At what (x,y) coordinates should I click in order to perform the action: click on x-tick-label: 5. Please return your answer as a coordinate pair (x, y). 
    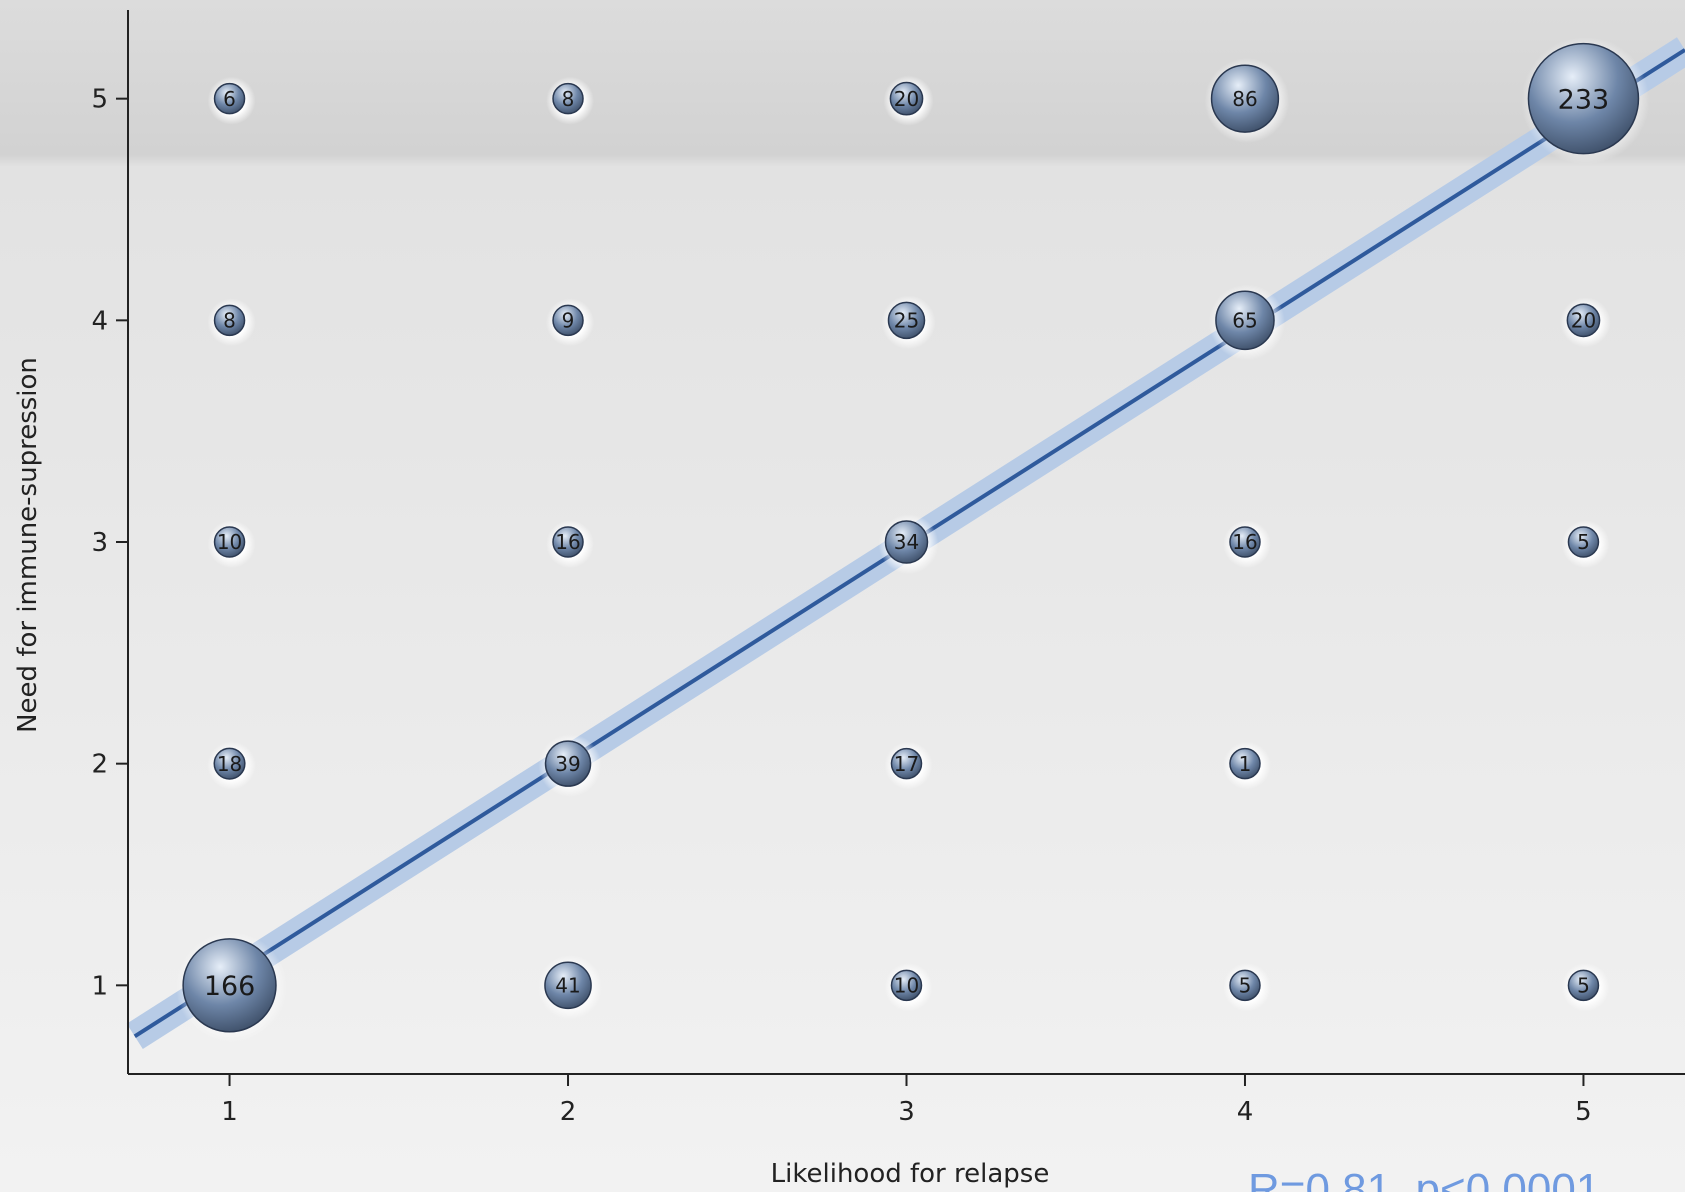
    Looking at the image, I should click on (1583, 1112).